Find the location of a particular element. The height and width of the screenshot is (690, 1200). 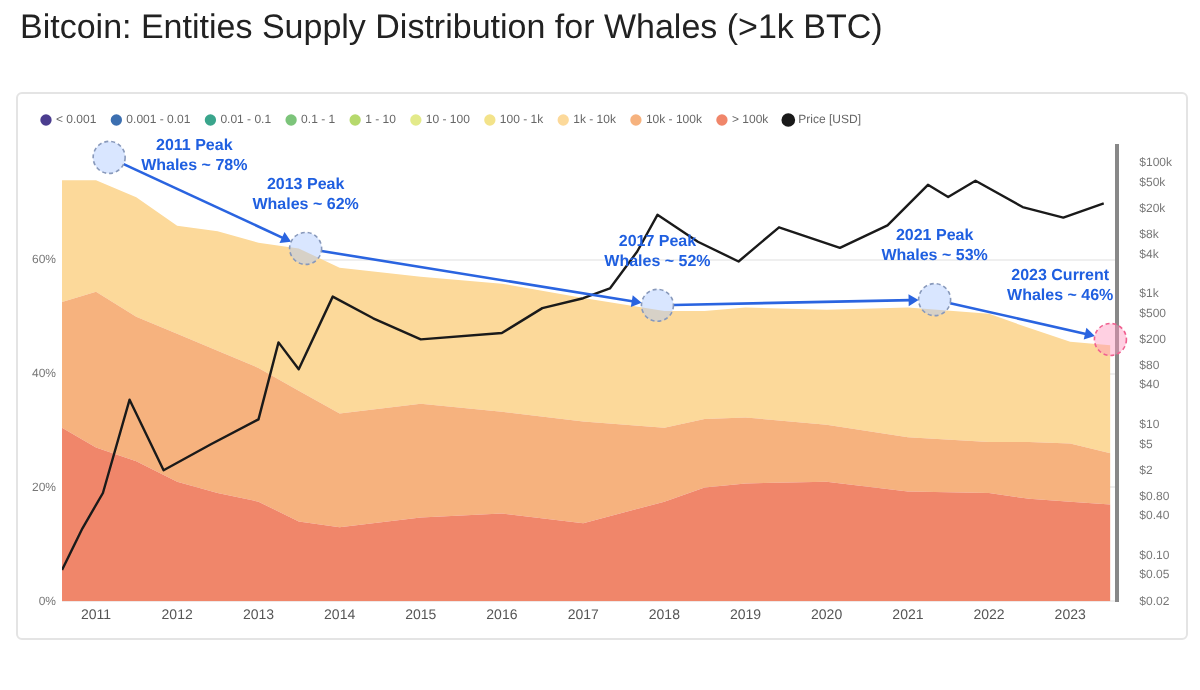

annotation: 2021 Peak Whales ~ 53% is located at coordinates (934, 245).